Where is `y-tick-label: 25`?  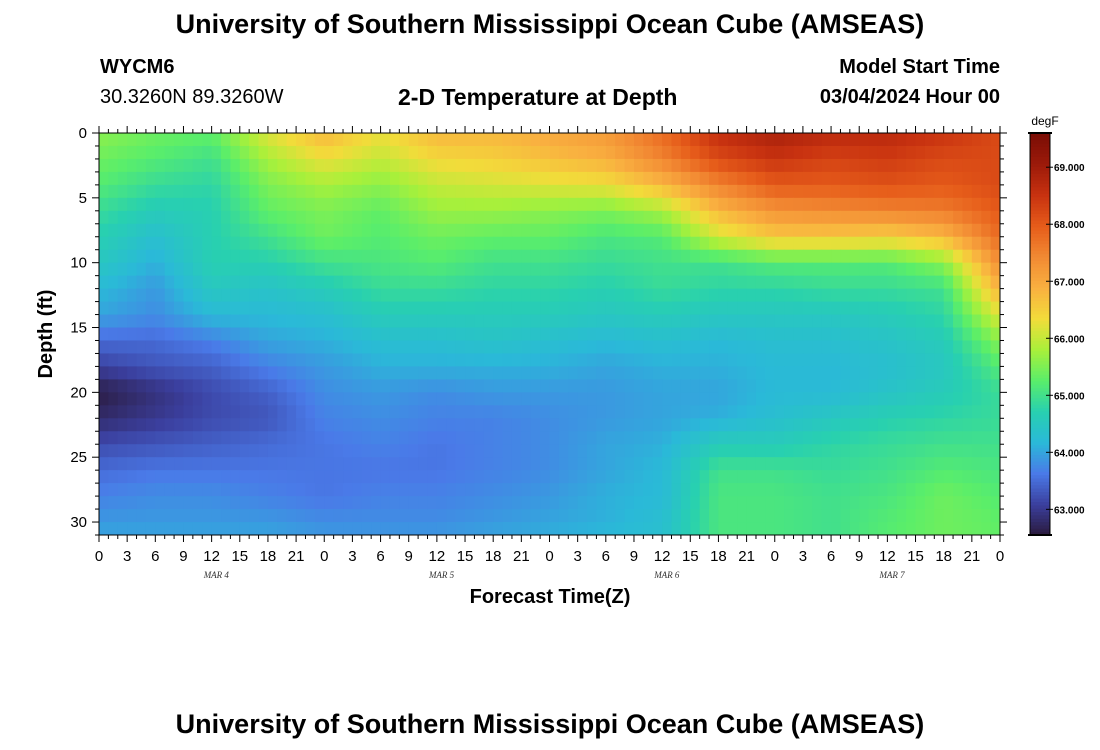 y-tick-label: 25 is located at coordinates (78, 457).